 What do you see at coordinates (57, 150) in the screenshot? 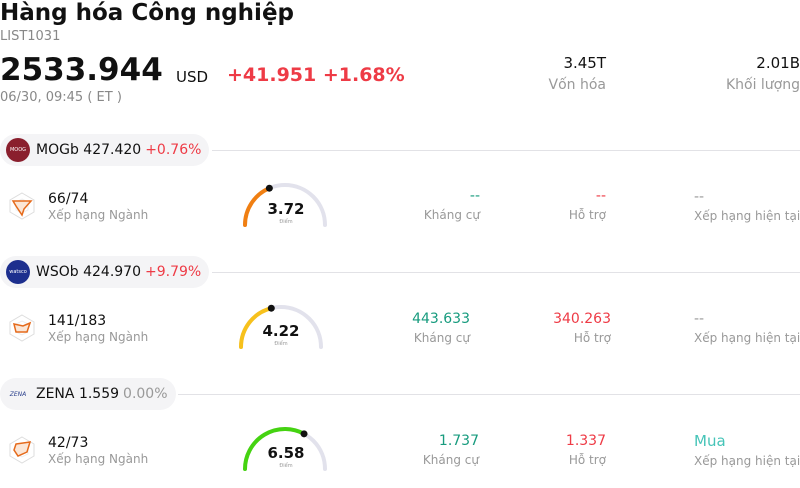
I see `stock-symbol: MOGb` at bounding box center [57, 150].